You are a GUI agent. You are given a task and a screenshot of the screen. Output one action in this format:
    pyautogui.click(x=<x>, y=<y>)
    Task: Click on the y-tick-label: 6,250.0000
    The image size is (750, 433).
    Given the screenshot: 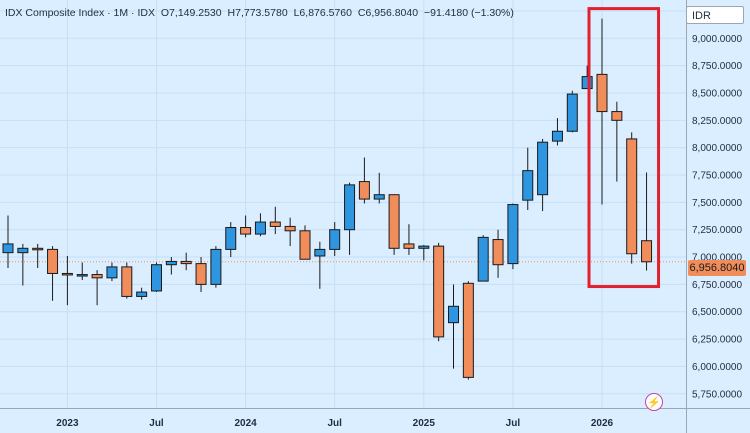 What is the action you would take?
    pyautogui.click(x=717, y=340)
    